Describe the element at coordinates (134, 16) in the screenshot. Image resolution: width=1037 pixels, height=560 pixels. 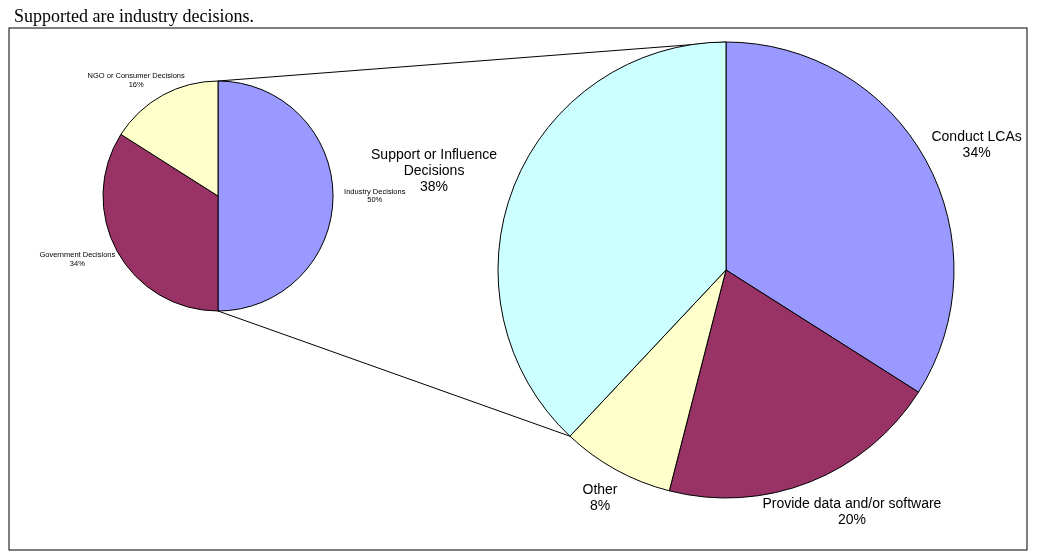
I see `text: Supported are industry decisions.` at that location.